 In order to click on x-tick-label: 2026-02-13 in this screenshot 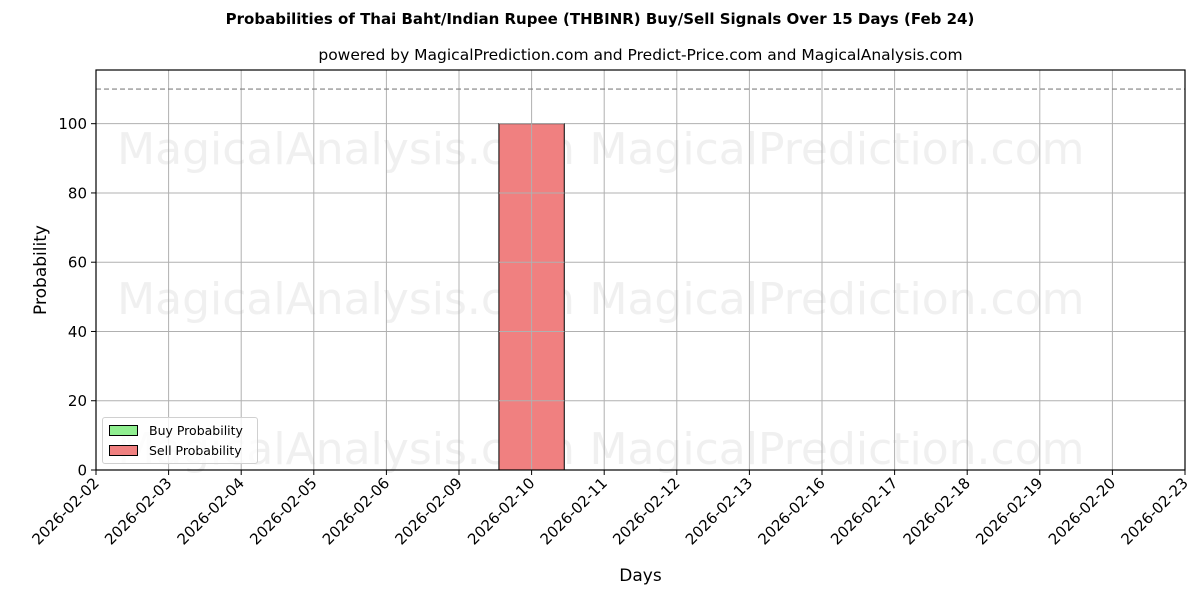, I will do `click(719, 511)`.